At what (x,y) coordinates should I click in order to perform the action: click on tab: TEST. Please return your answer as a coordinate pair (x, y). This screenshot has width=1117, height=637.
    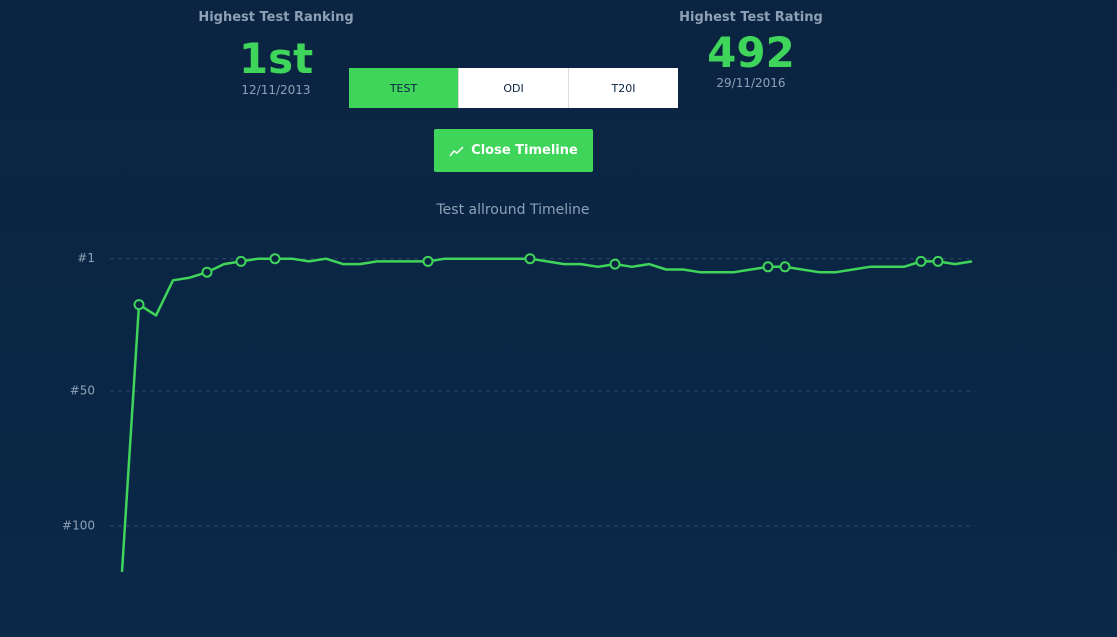
    Looking at the image, I should click on (403, 88).